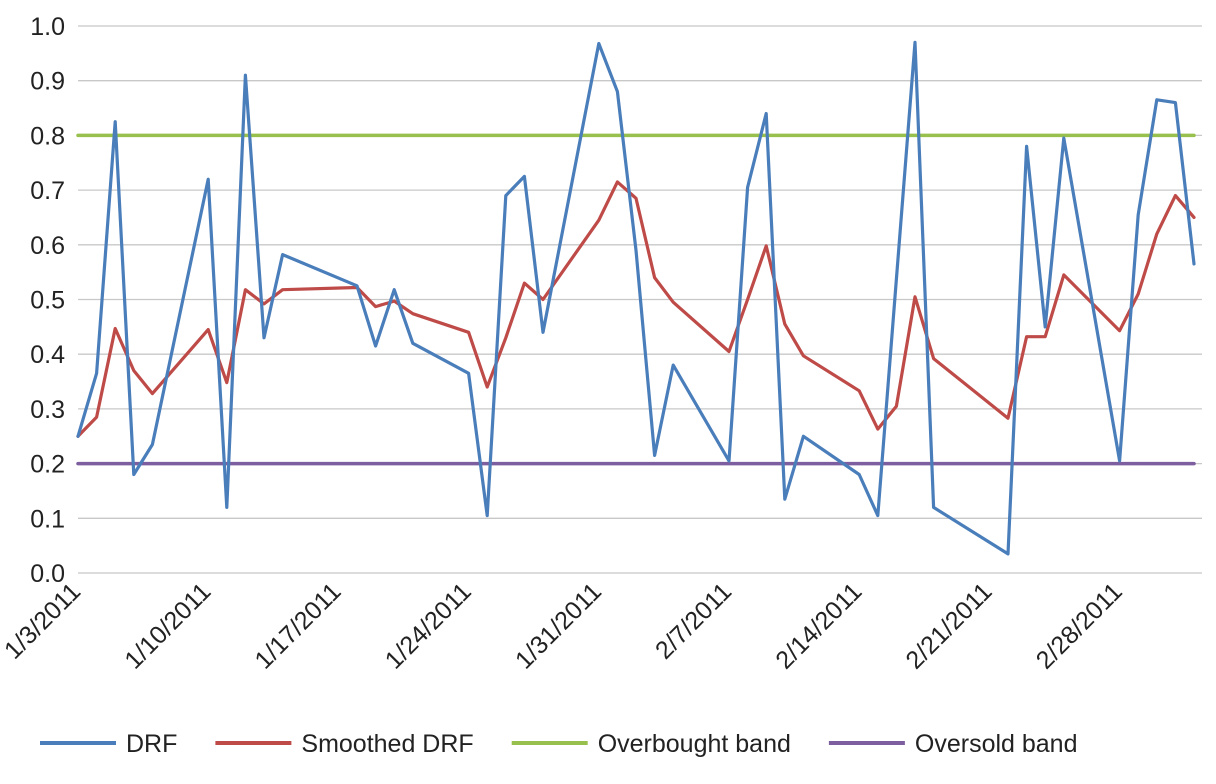 This screenshot has height=784, width=1216. What do you see at coordinates (108, 744) in the screenshot?
I see `legend-item-drf: DRF` at bounding box center [108, 744].